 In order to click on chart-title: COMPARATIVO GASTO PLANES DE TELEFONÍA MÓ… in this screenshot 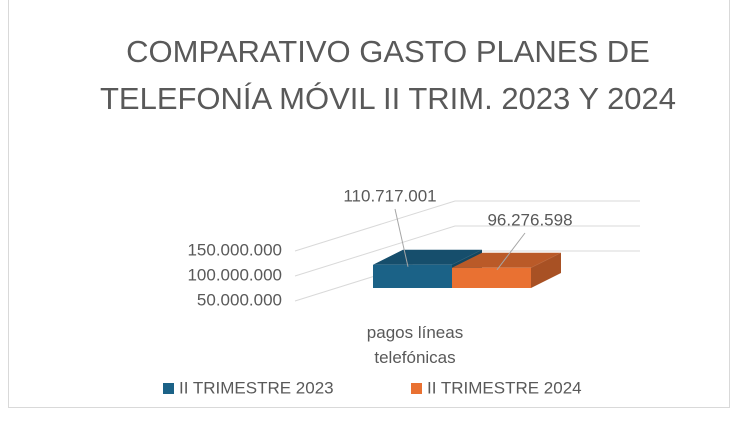, I will do `click(388, 75)`.